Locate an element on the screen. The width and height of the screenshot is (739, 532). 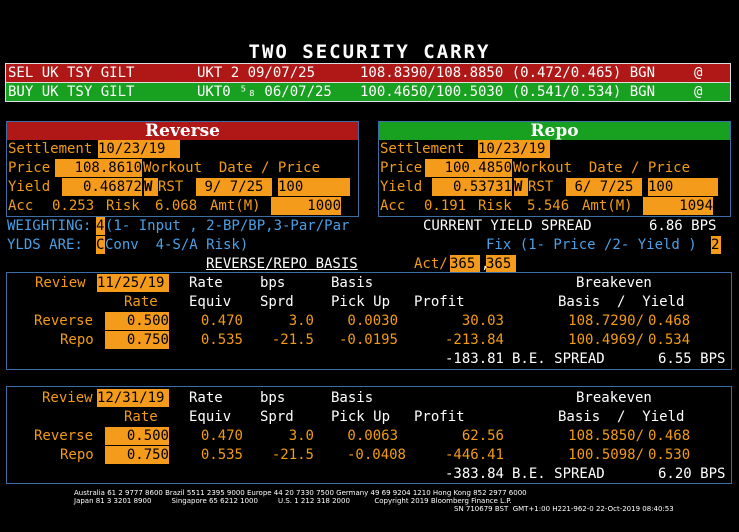
reverse-amount-field: 1000 is located at coordinates (306, 206).